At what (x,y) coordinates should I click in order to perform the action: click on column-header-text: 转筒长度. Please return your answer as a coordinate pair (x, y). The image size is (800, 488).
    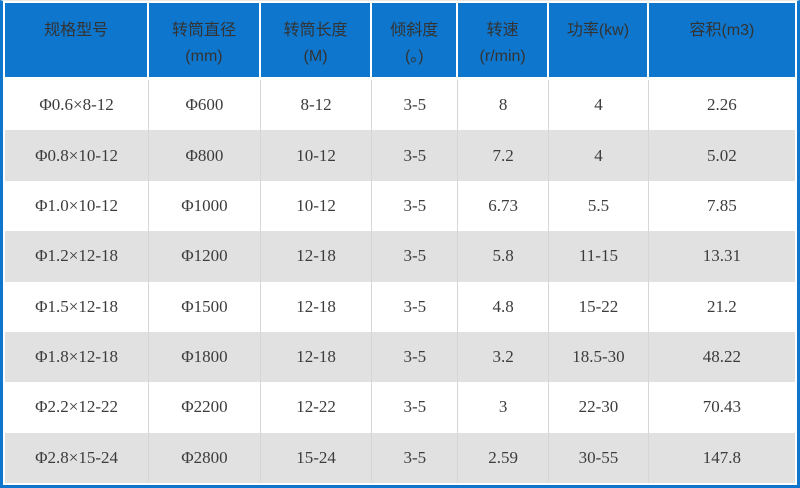
    Looking at the image, I should click on (315, 30).